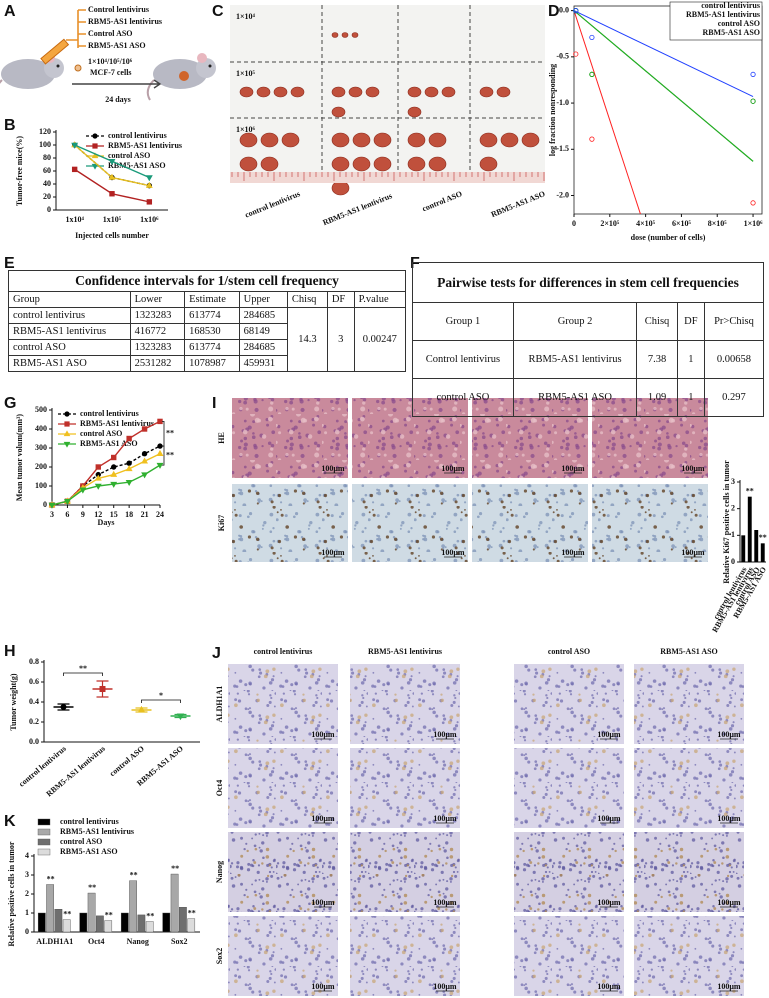 The width and height of the screenshot is (769, 998). I want to click on row-label: Ki67, so click(221, 523).